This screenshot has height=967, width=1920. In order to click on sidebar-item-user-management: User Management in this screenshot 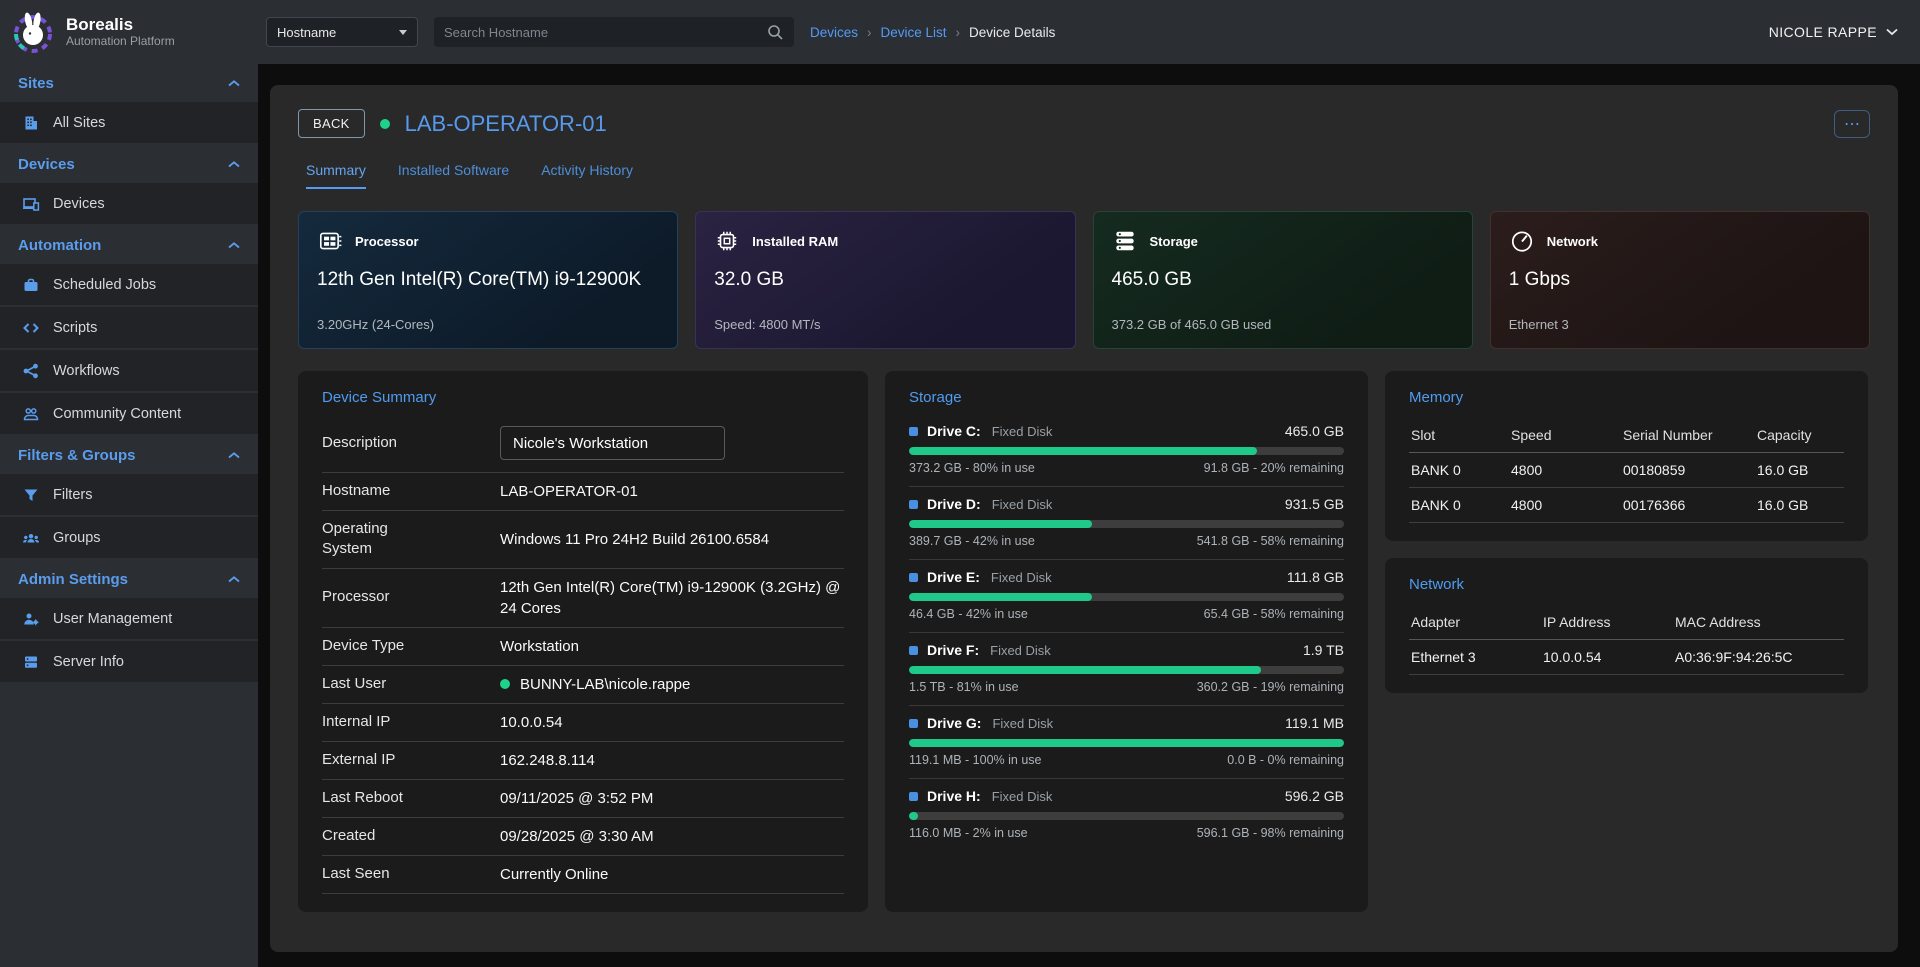, I will do `click(129, 618)`.